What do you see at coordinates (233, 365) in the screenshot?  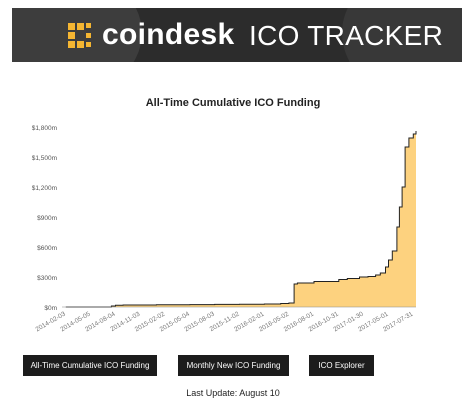 I see `monthly-new-funding-button: Monthly New ICO Funding` at bounding box center [233, 365].